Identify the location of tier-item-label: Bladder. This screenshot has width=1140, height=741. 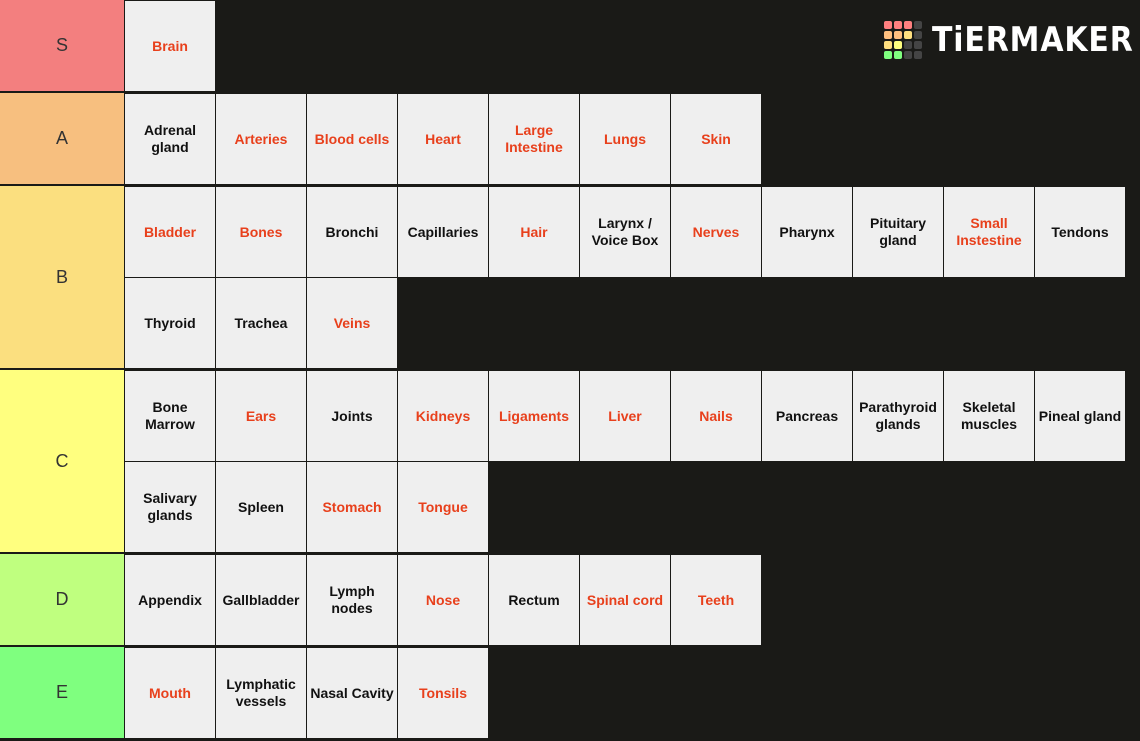
(170, 231).